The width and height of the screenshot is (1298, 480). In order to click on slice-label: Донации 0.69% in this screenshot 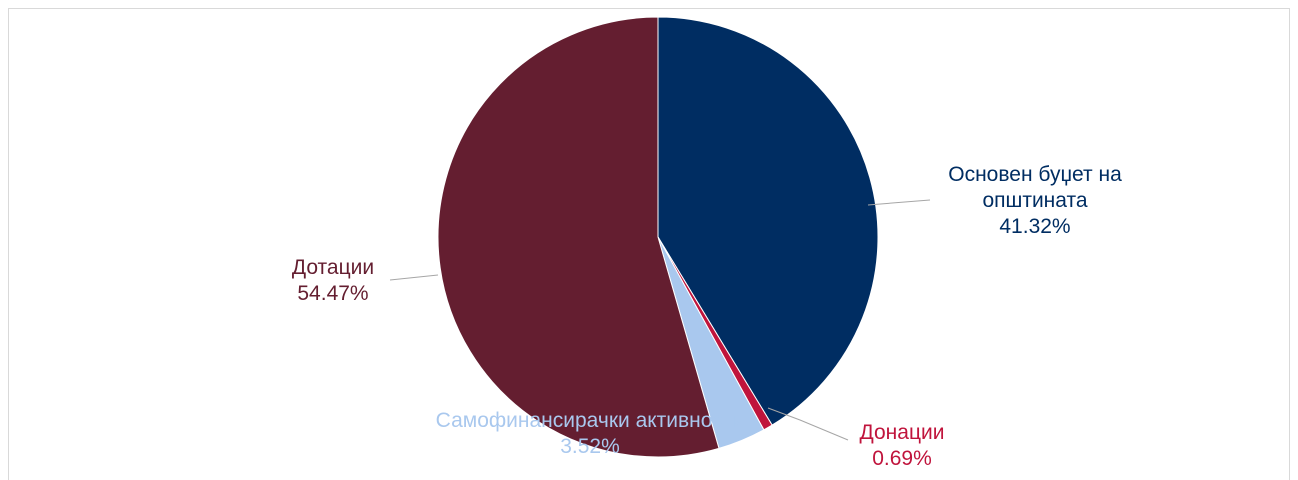, I will do `click(902, 445)`.